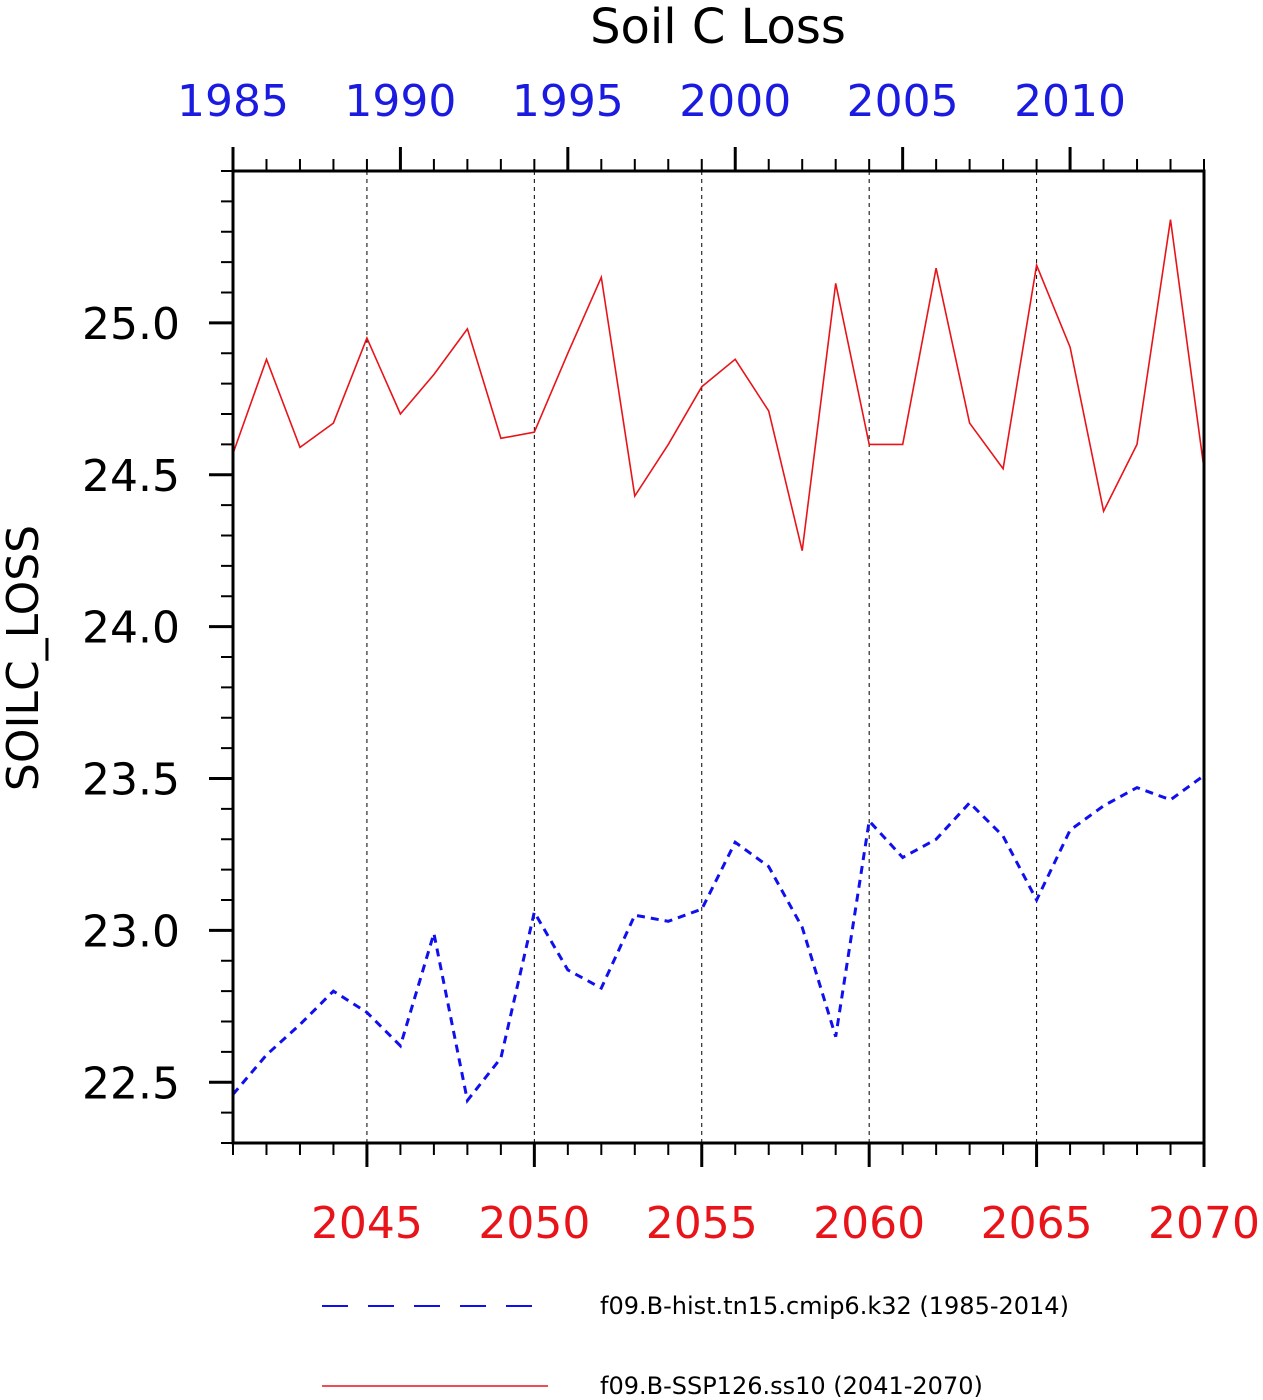 The image size is (1263, 1400). What do you see at coordinates (131, 931) in the screenshot?
I see `y-tick-label-23.0: 23.0` at bounding box center [131, 931].